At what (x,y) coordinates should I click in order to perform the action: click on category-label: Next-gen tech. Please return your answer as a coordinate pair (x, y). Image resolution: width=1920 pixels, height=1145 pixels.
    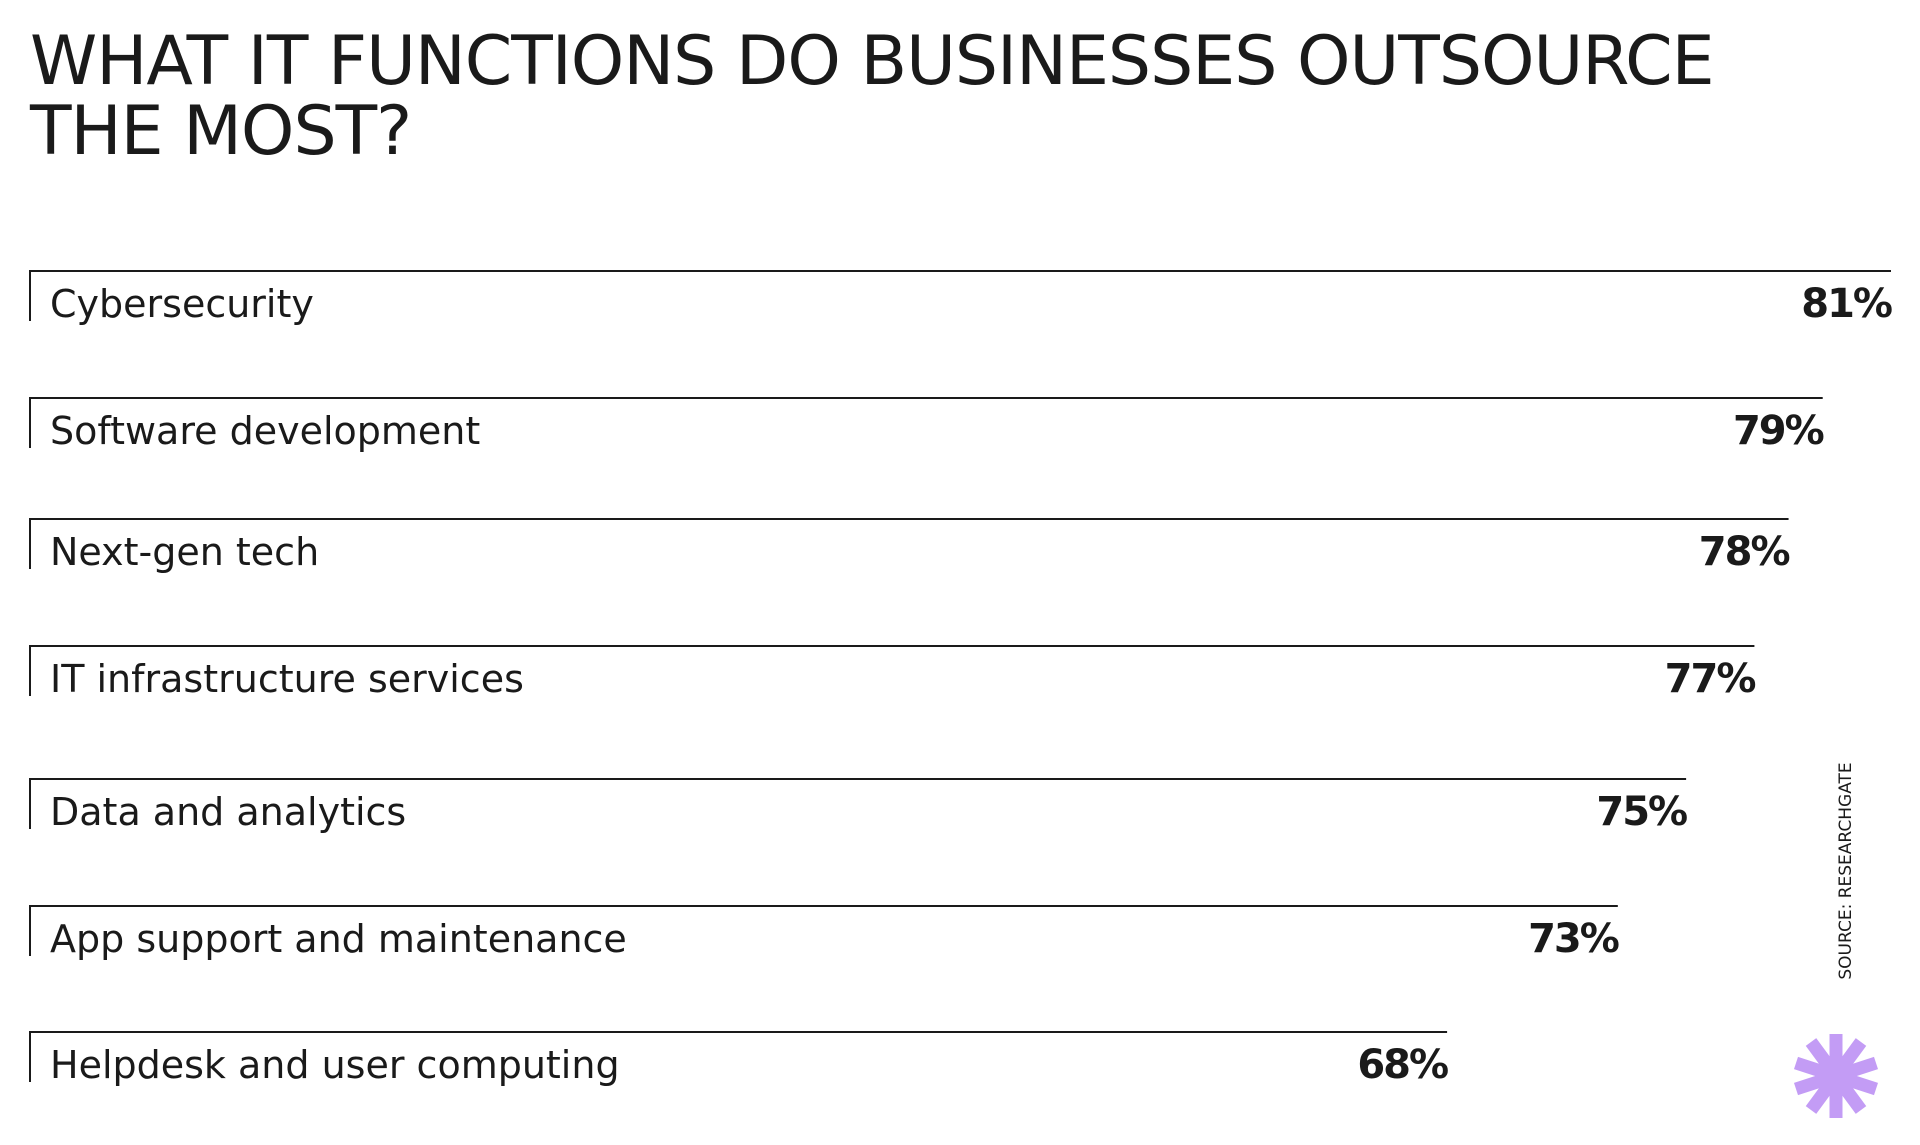
    Looking at the image, I should click on (184, 552).